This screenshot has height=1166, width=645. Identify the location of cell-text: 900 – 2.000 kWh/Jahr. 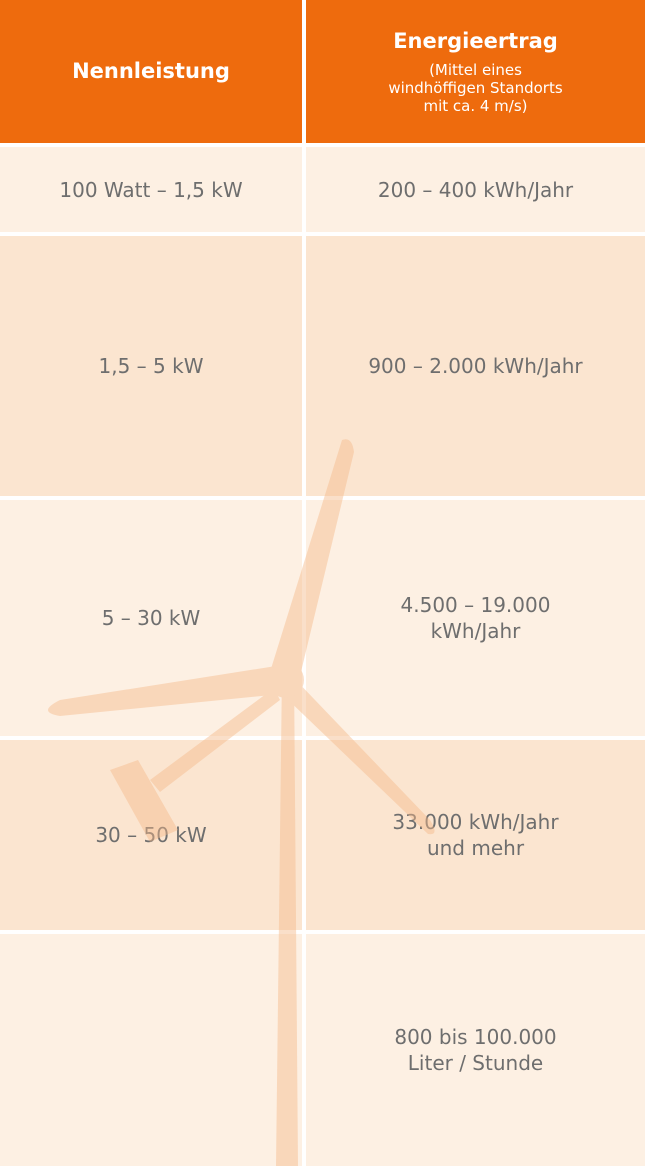
(475, 366).